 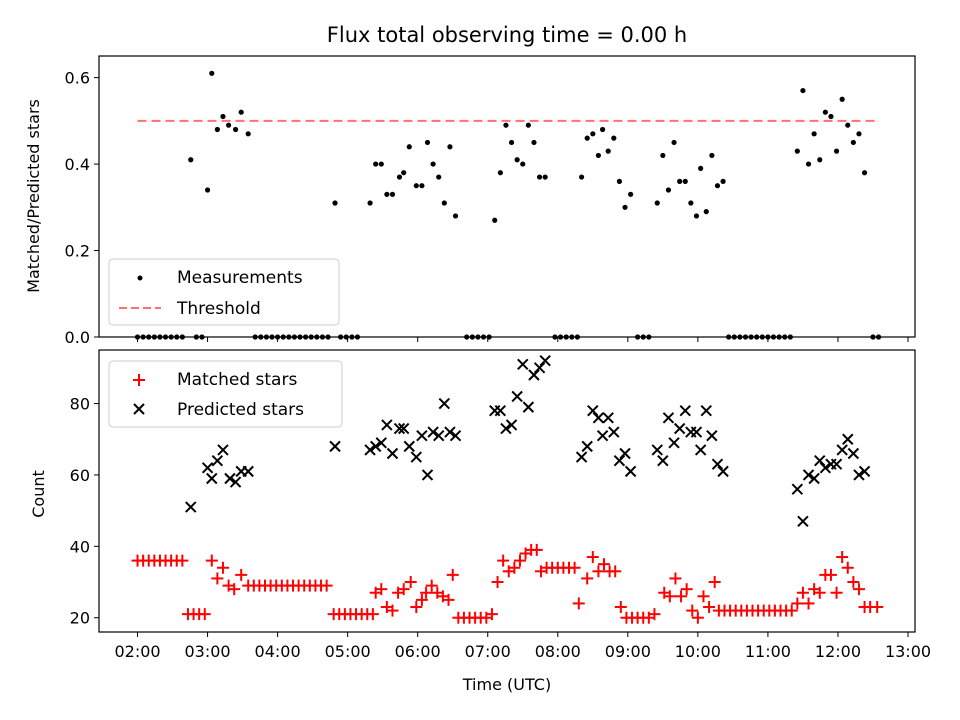 I want to click on top-y-tick-label: 0.4, so click(x=77, y=164).